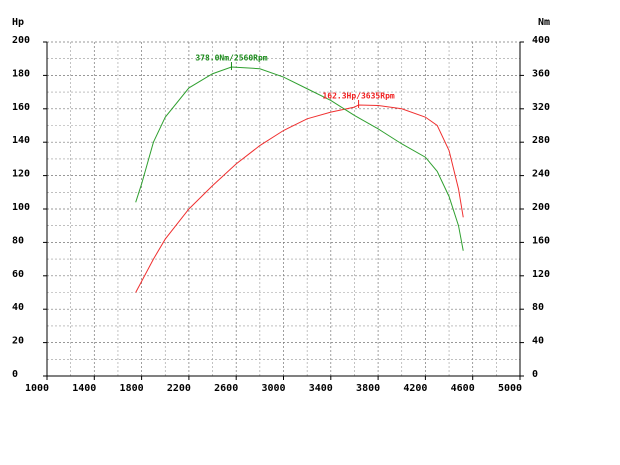 This screenshot has width=620, height=465. Describe the element at coordinates (541, 207) in the screenshot. I see `y2-tick-label: 200` at that location.